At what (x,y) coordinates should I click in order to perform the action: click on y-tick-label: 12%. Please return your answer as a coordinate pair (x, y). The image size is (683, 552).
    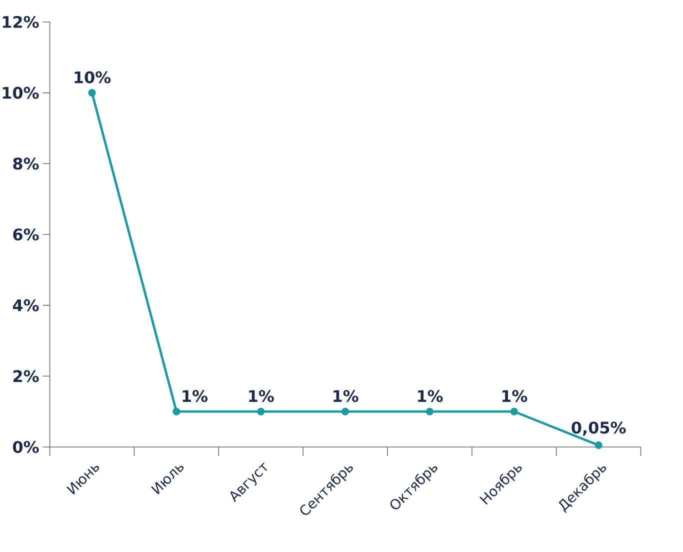
    Looking at the image, I should click on (20, 22).